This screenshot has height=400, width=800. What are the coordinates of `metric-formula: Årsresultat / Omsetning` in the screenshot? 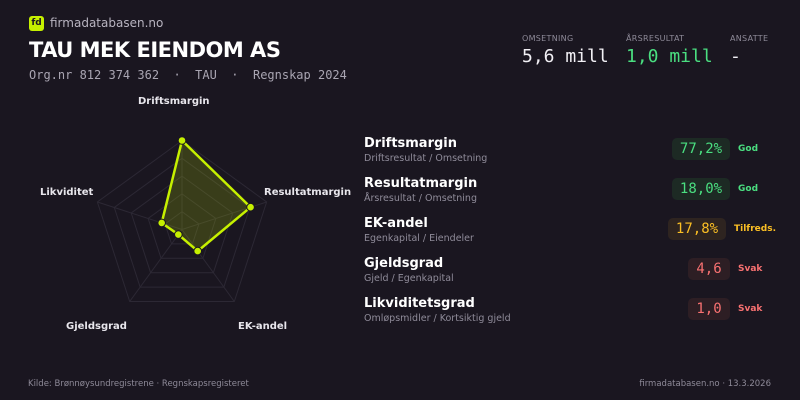 It's located at (420, 198).